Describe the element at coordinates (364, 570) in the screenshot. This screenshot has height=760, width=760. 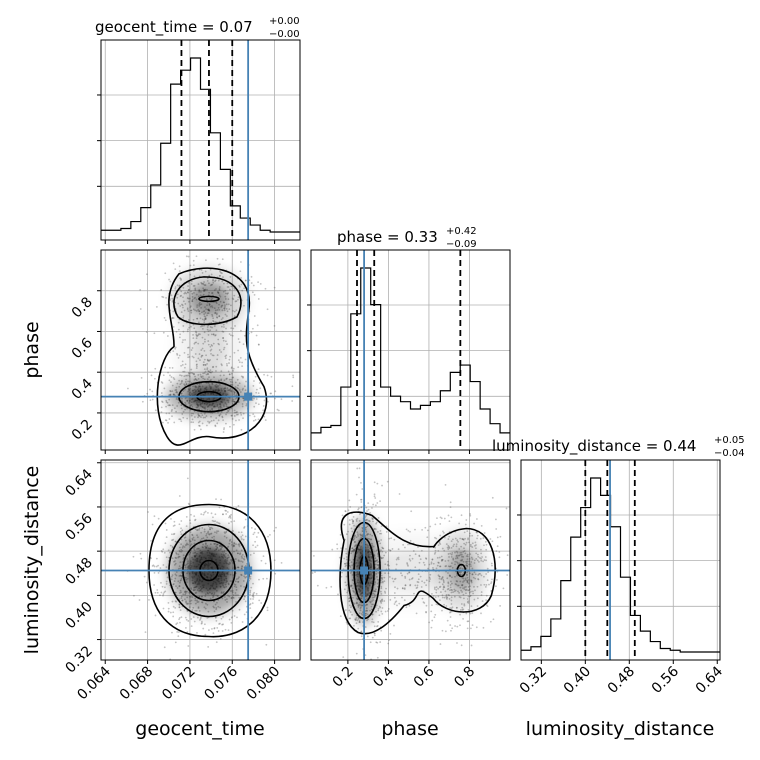
I see `truth-marker` at that location.